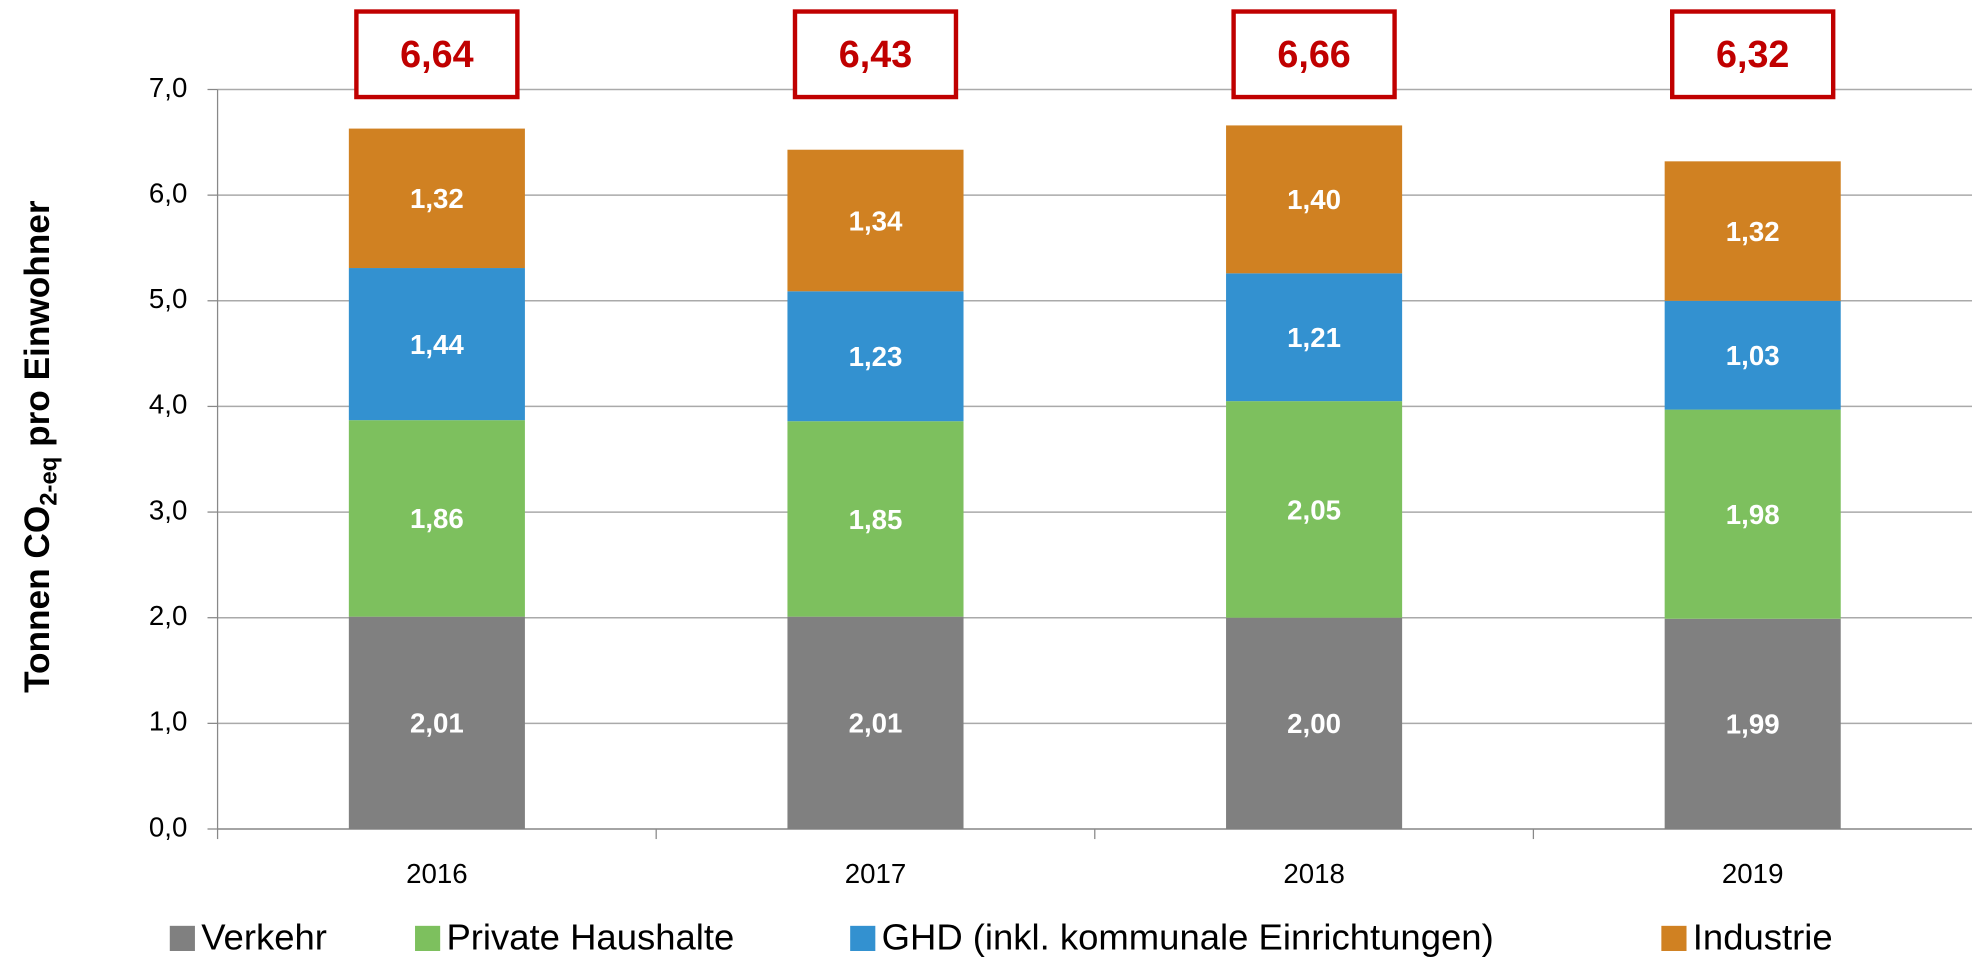 This screenshot has width=1972, height=960. I want to click on legend-label: Industrie, so click(1763, 936).